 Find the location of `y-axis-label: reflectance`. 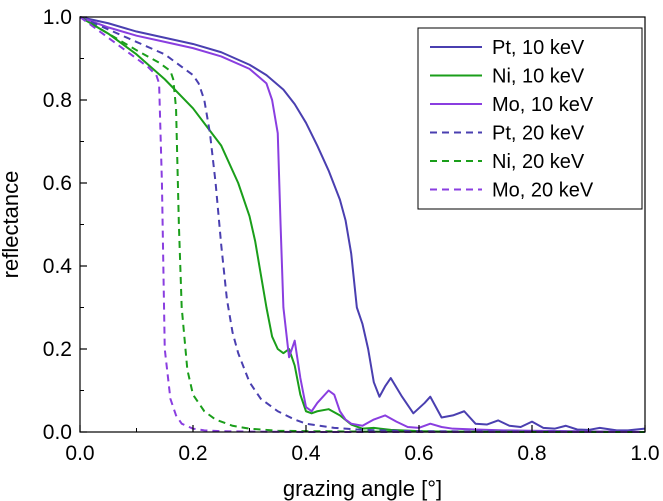

y-axis-label: reflectance is located at coordinates (11, 225).